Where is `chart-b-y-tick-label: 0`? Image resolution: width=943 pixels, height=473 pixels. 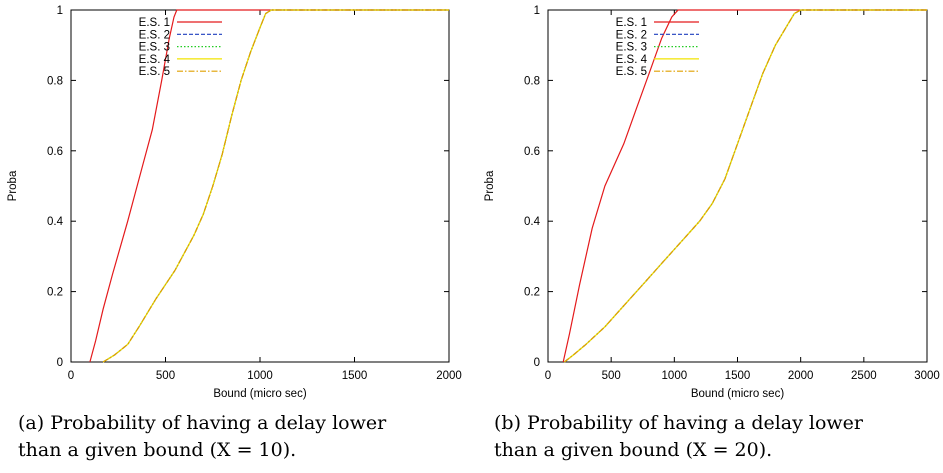
chart-b-y-tick-label: 0 is located at coordinates (537, 363).